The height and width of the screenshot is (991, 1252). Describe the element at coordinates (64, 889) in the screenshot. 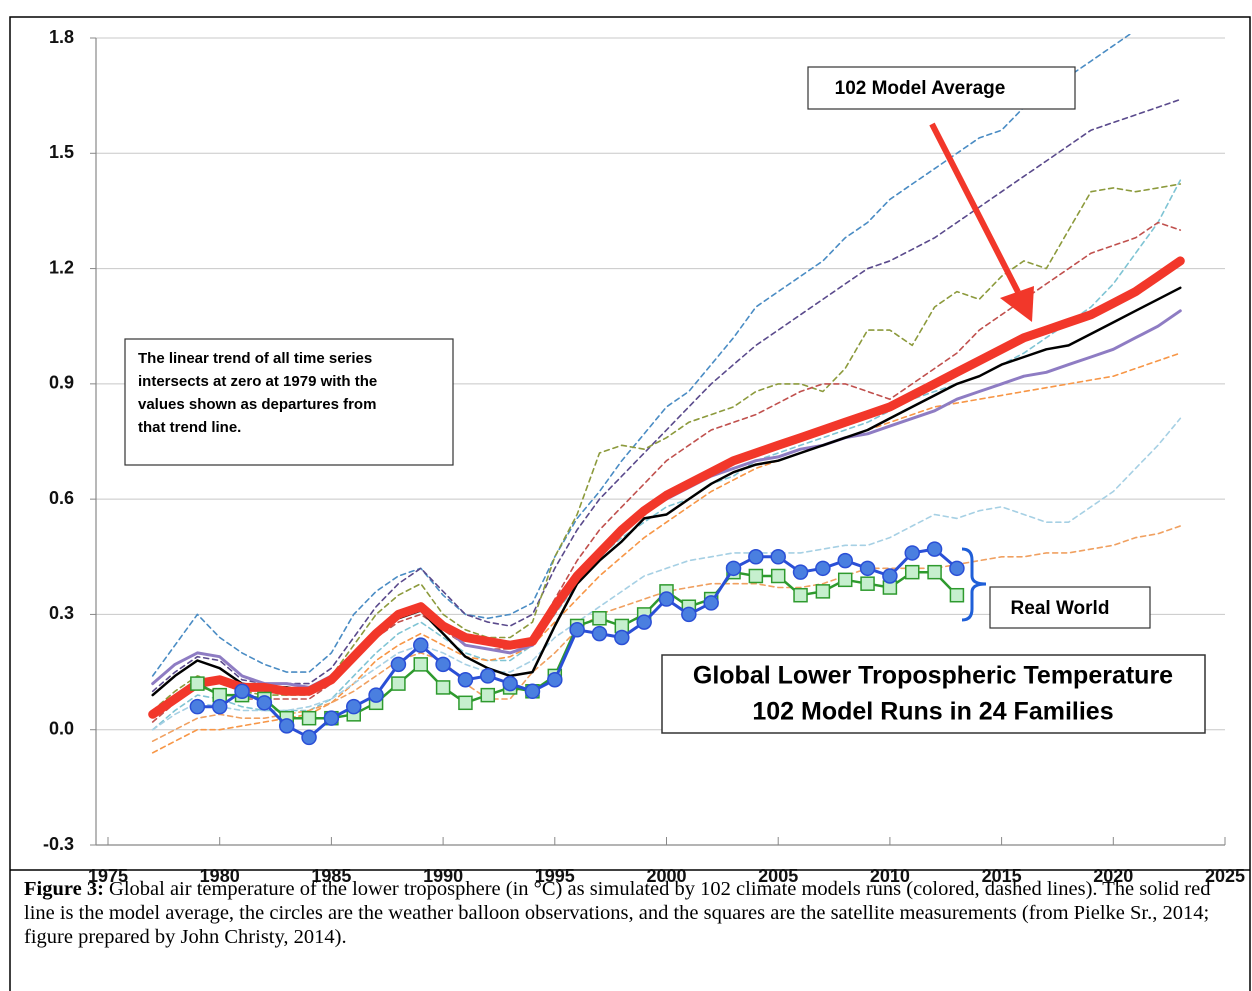

I see `caption-label: Figure 3:` at that location.